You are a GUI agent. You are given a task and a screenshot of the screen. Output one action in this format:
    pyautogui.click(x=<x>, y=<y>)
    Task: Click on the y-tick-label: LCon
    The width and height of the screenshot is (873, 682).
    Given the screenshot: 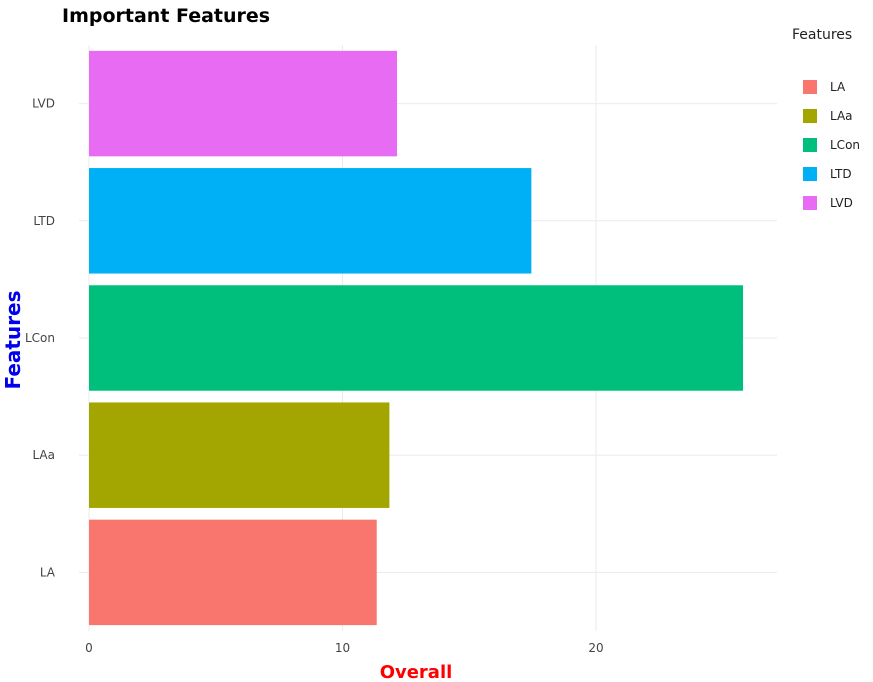 What is the action you would take?
    pyautogui.click(x=40, y=338)
    